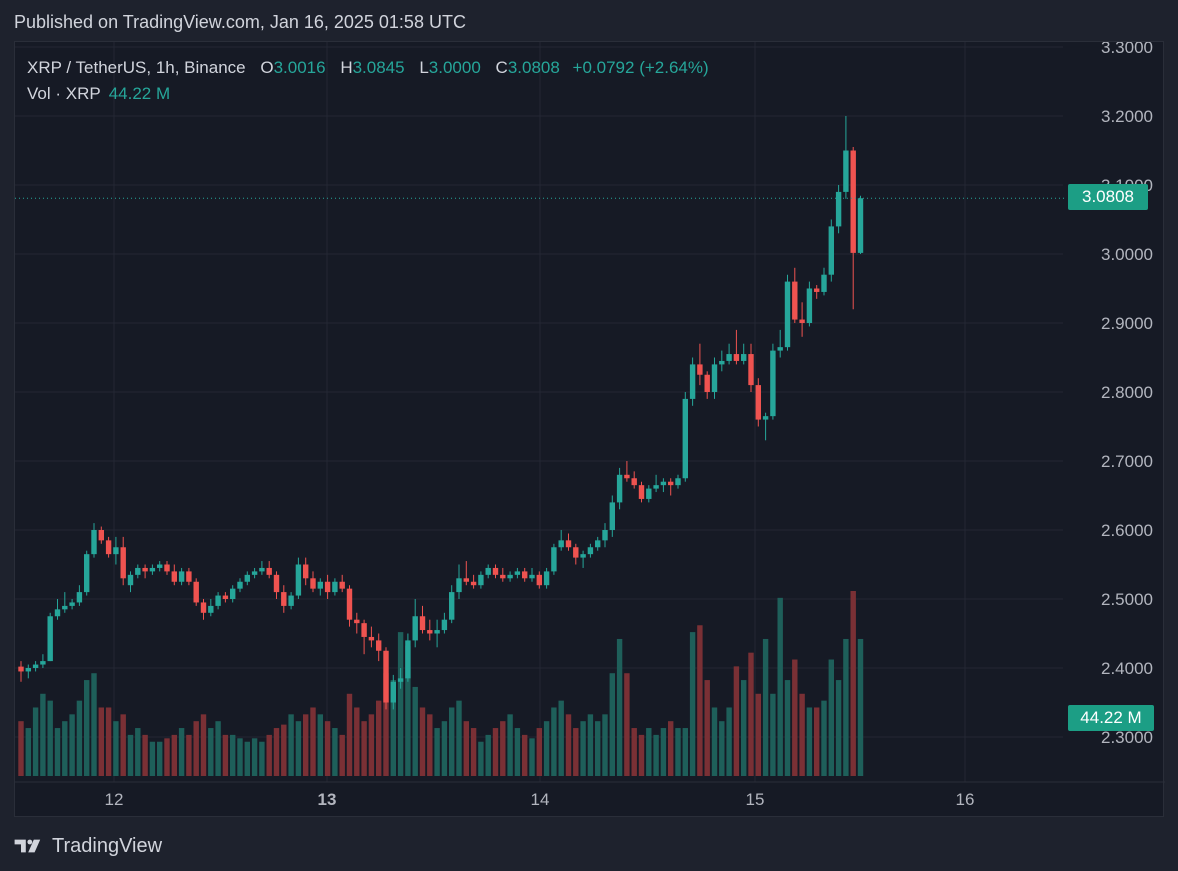  Describe the element at coordinates (88, 846) in the screenshot. I see `footer-brand: TradingView` at that location.